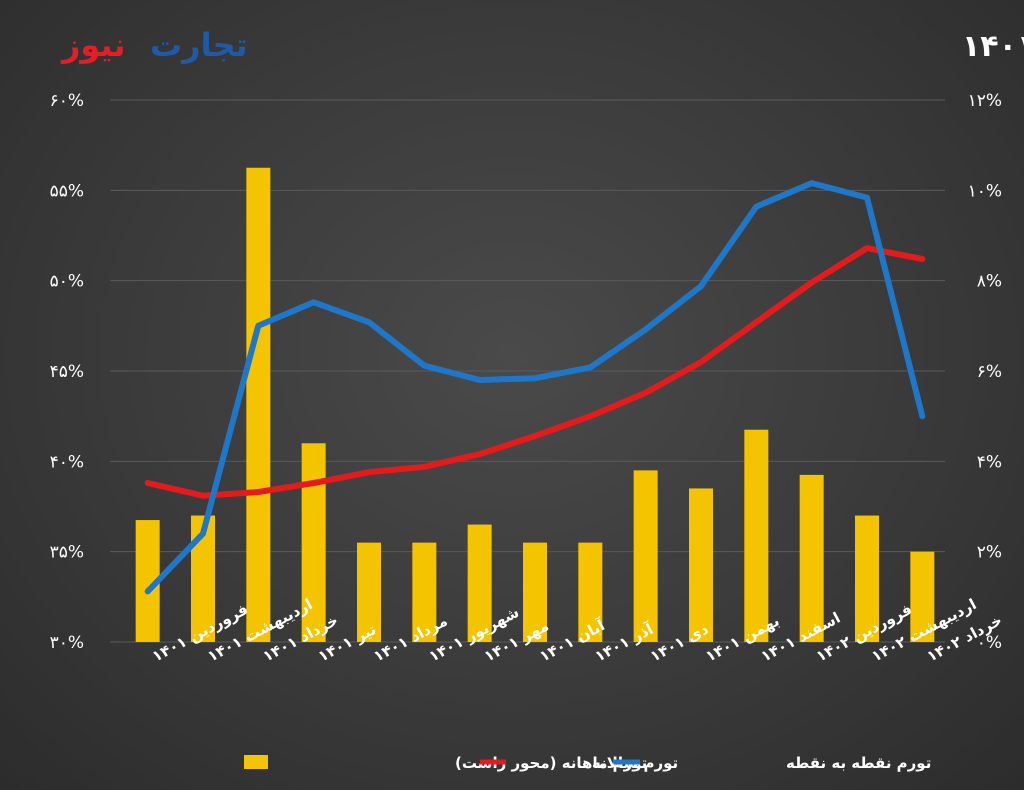 The image size is (1024, 790). I want to click on right-y-axis: ۰% ۲% ۴% ۶% ۸% ۱۰% ۱۲%, so click(985, 372).